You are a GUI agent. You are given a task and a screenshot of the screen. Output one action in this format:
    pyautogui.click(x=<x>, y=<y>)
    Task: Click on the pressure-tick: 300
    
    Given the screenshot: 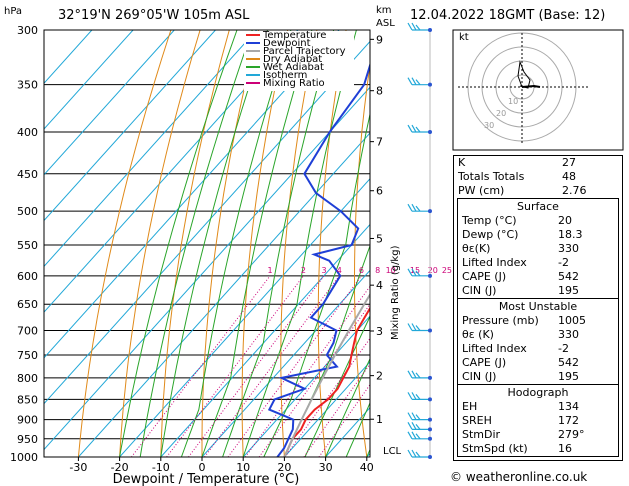 What is the action you would take?
    pyautogui.click(x=27, y=30)
    